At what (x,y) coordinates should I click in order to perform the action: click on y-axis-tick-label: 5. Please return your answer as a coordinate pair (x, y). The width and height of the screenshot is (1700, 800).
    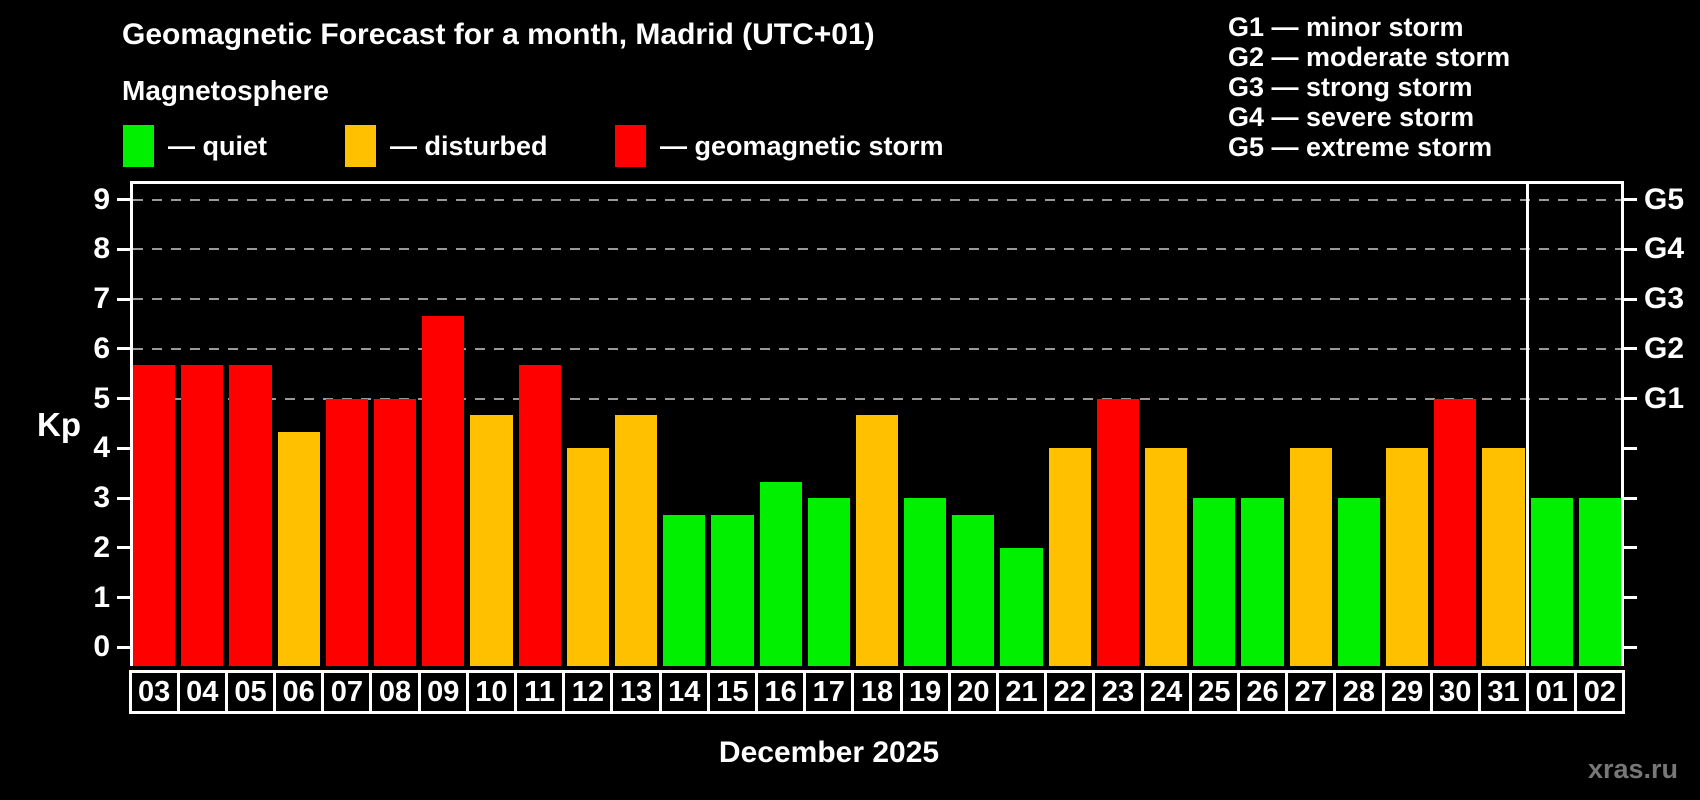
    Looking at the image, I should click on (101, 398).